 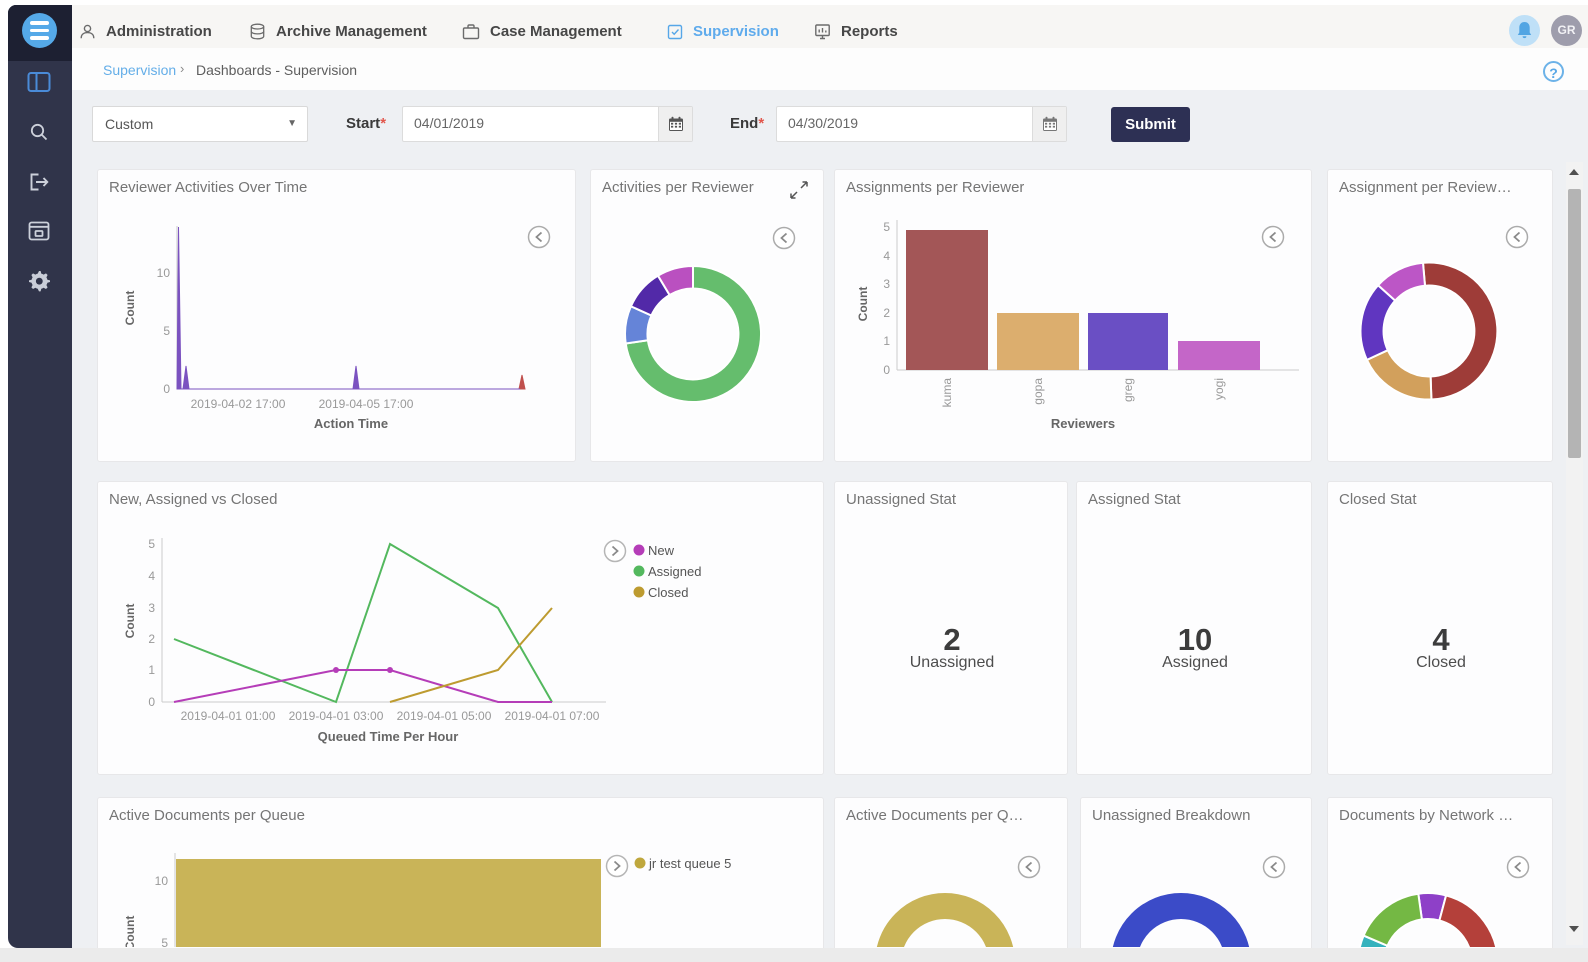 What do you see at coordinates (1128, 390) in the screenshot?
I see `svg-text: greg` at bounding box center [1128, 390].